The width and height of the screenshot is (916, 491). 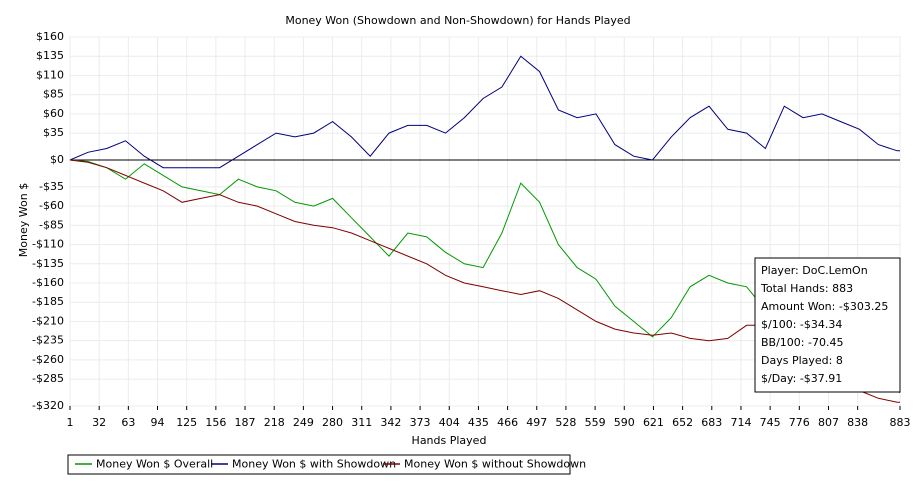 I want to click on y-tick-label: -$110, so click(x=48, y=244).